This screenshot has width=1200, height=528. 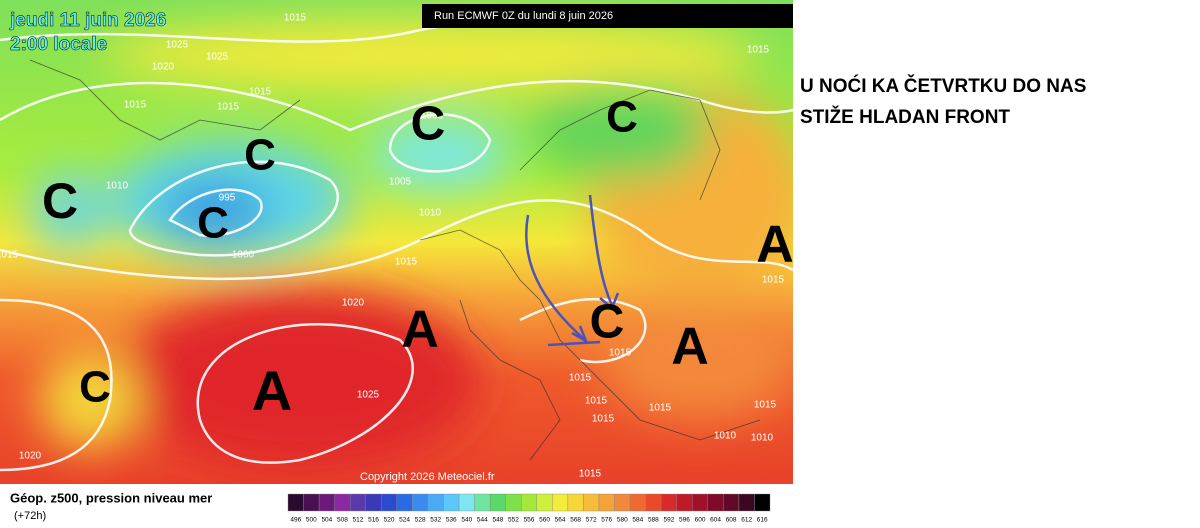 I want to click on colorbar-label: 612, so click(x=746, y=520).